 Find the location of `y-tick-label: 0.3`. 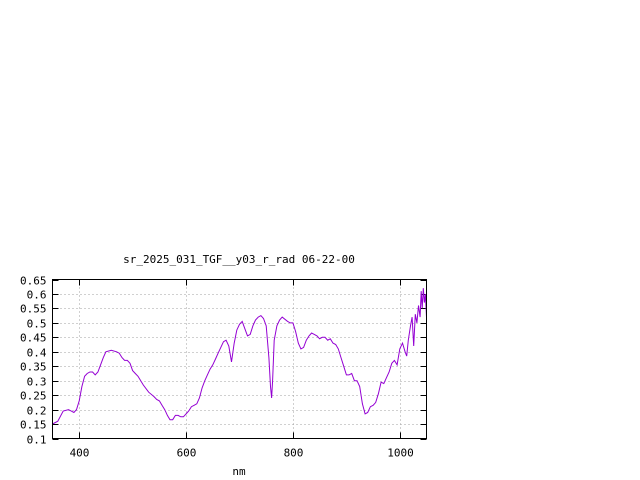

y-tick-label: 0.3 is located at coordinates (37, 382).